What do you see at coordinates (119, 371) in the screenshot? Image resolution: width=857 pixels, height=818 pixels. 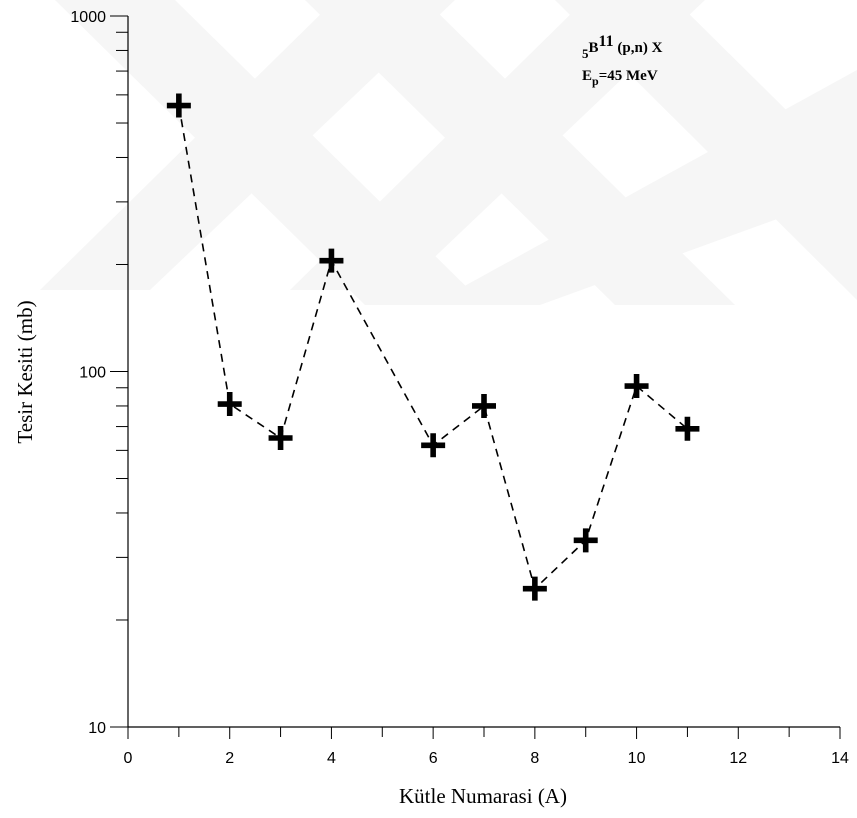 I see `y-axis-ticks` at bounding box center [119, 371].